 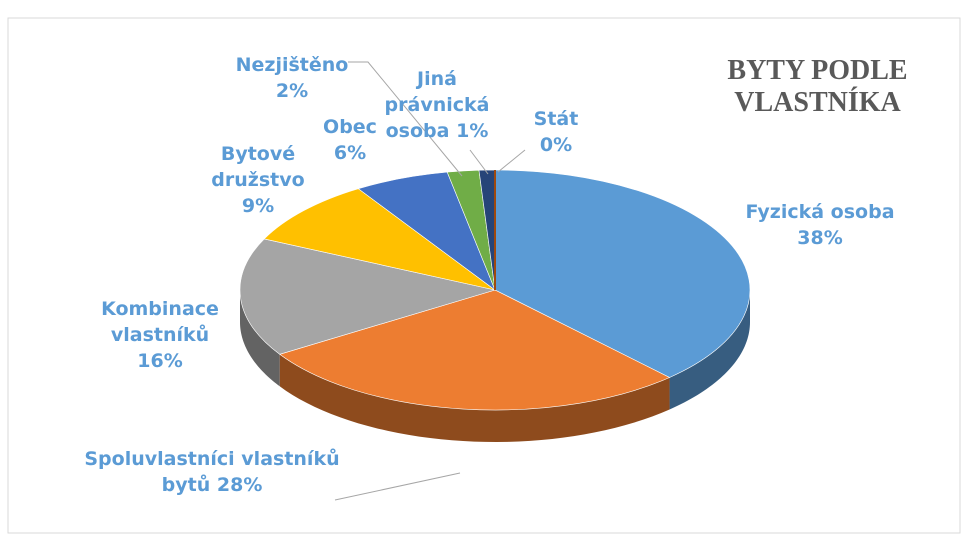 I want to click on data-label: Nezjištěno 2%, so click(x=292, y=78).